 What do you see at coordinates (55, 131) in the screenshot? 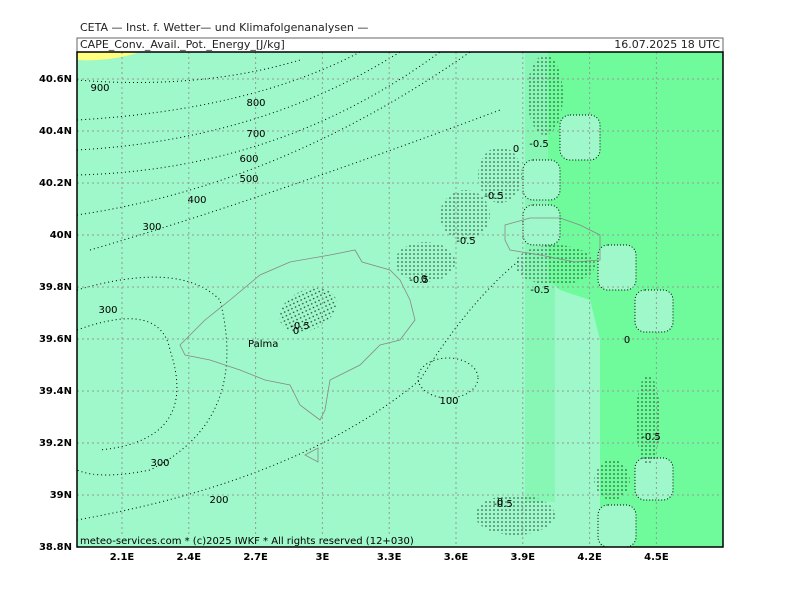
I see `lat-label: 40.4N` at bounding box center [55, 131].